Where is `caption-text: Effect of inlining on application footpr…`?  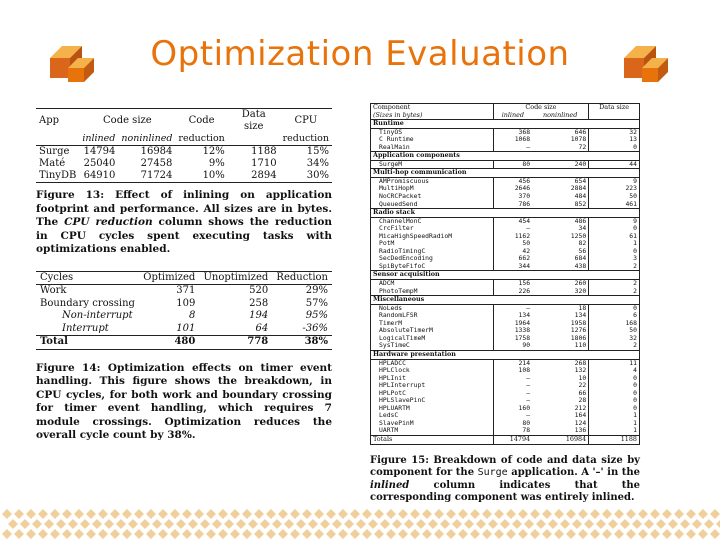
caption-text: Effect of inlining on application footpr… is located at coordinates (184, 208).